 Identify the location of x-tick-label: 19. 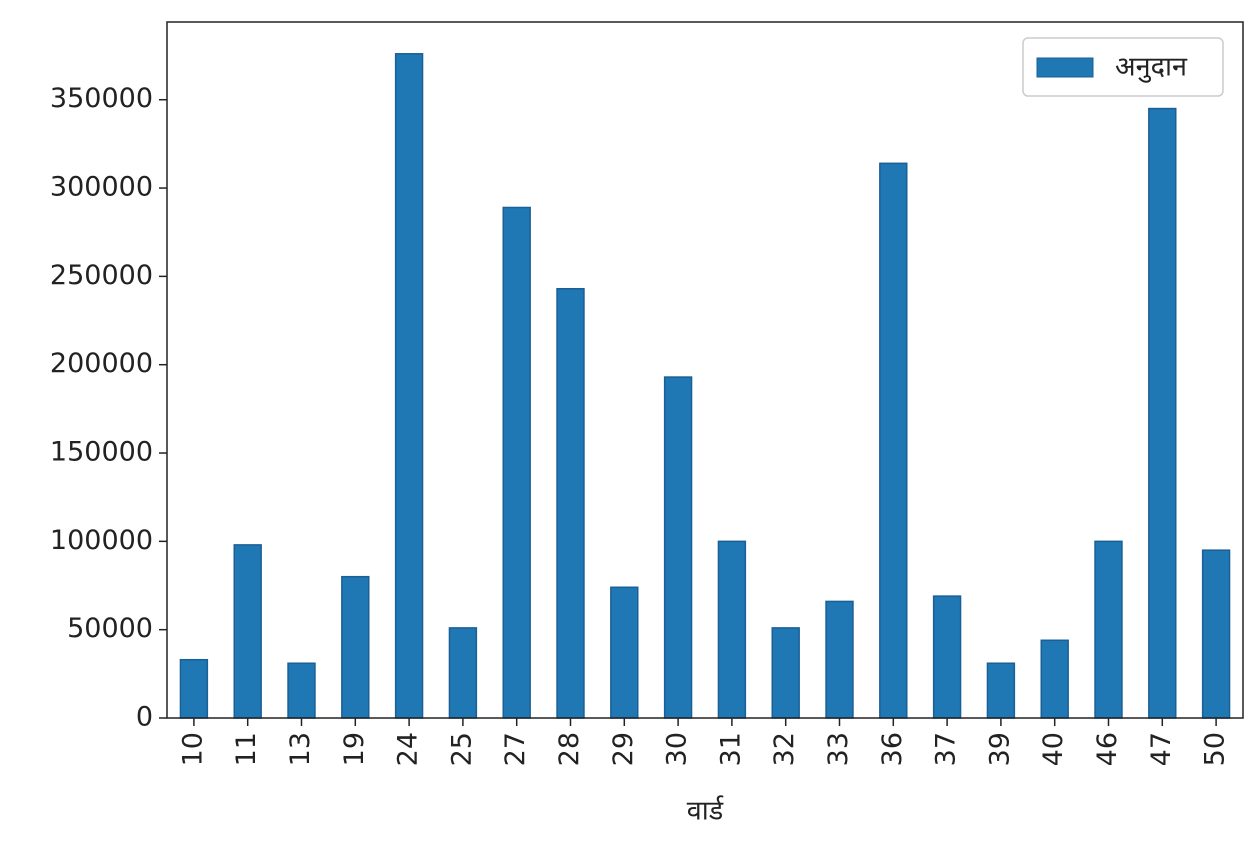
(354, 749).